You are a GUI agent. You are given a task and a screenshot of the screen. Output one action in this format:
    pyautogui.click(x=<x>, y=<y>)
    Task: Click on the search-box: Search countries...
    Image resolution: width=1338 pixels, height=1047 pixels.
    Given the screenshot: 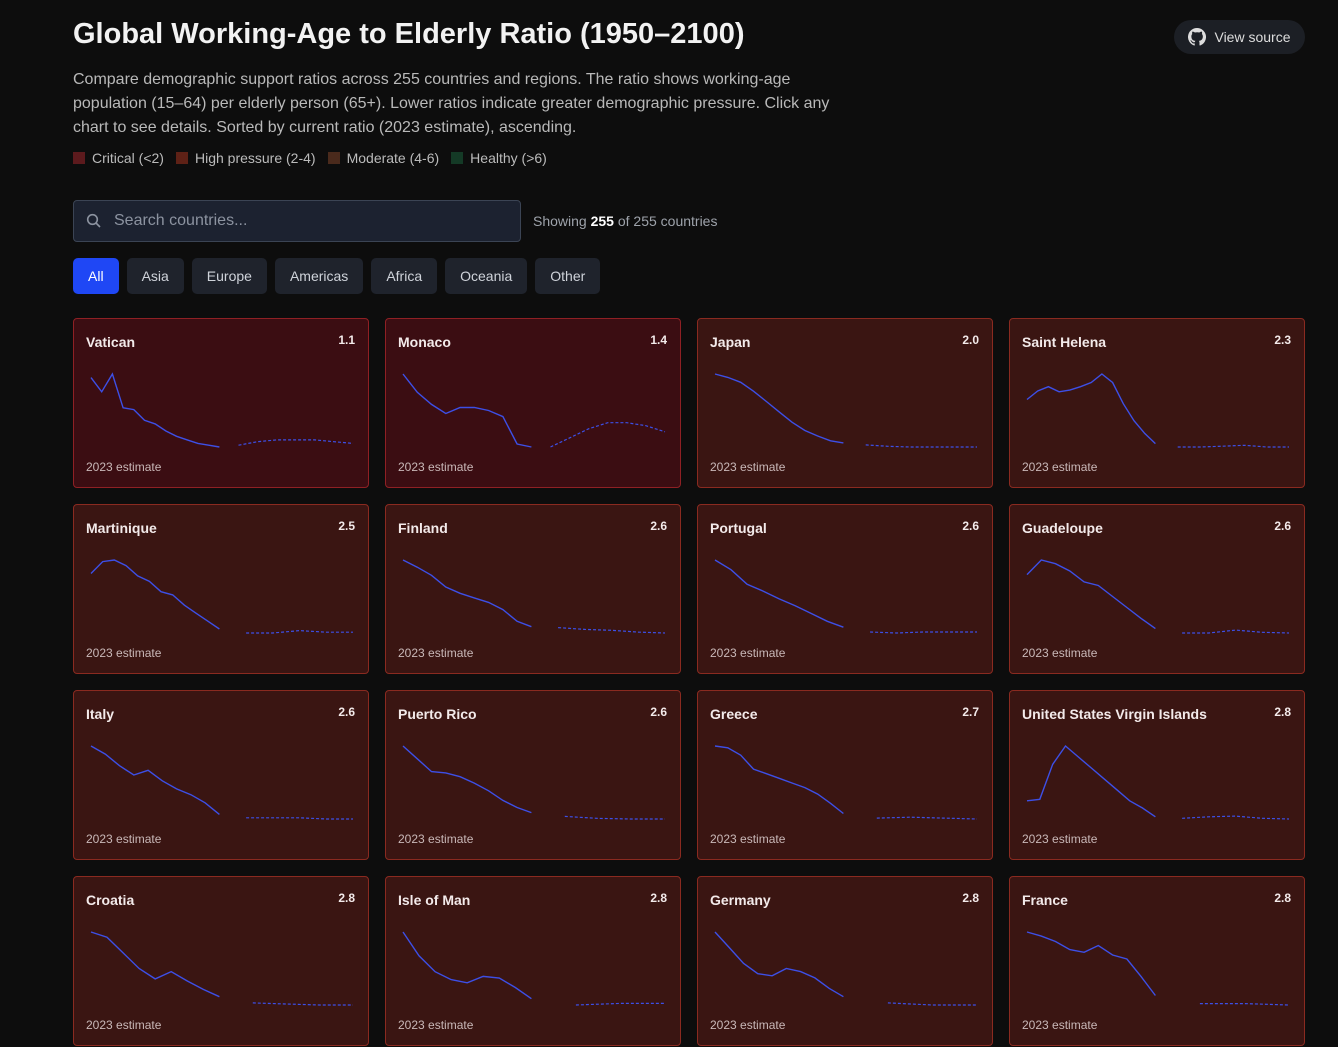 What is the action you would take?
    pyautogui.click(x=297, y=221)
    